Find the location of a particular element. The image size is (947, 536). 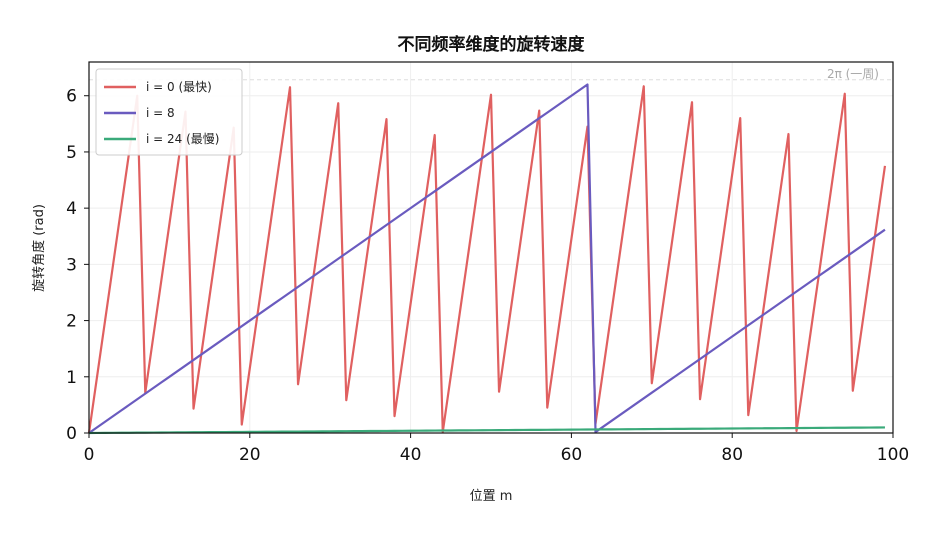

legend-entry-2: i = 24 (最慢) is located at coordinates (182, 139).